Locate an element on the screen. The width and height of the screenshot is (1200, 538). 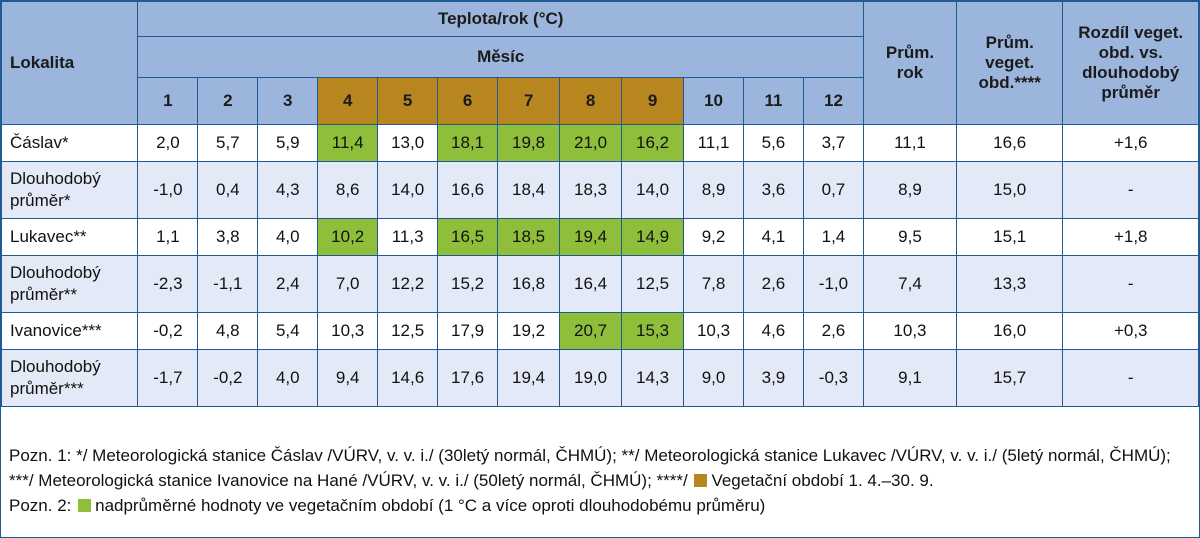
table-cell-prum-rok: 9,5 is located at coordinates (909, 237).